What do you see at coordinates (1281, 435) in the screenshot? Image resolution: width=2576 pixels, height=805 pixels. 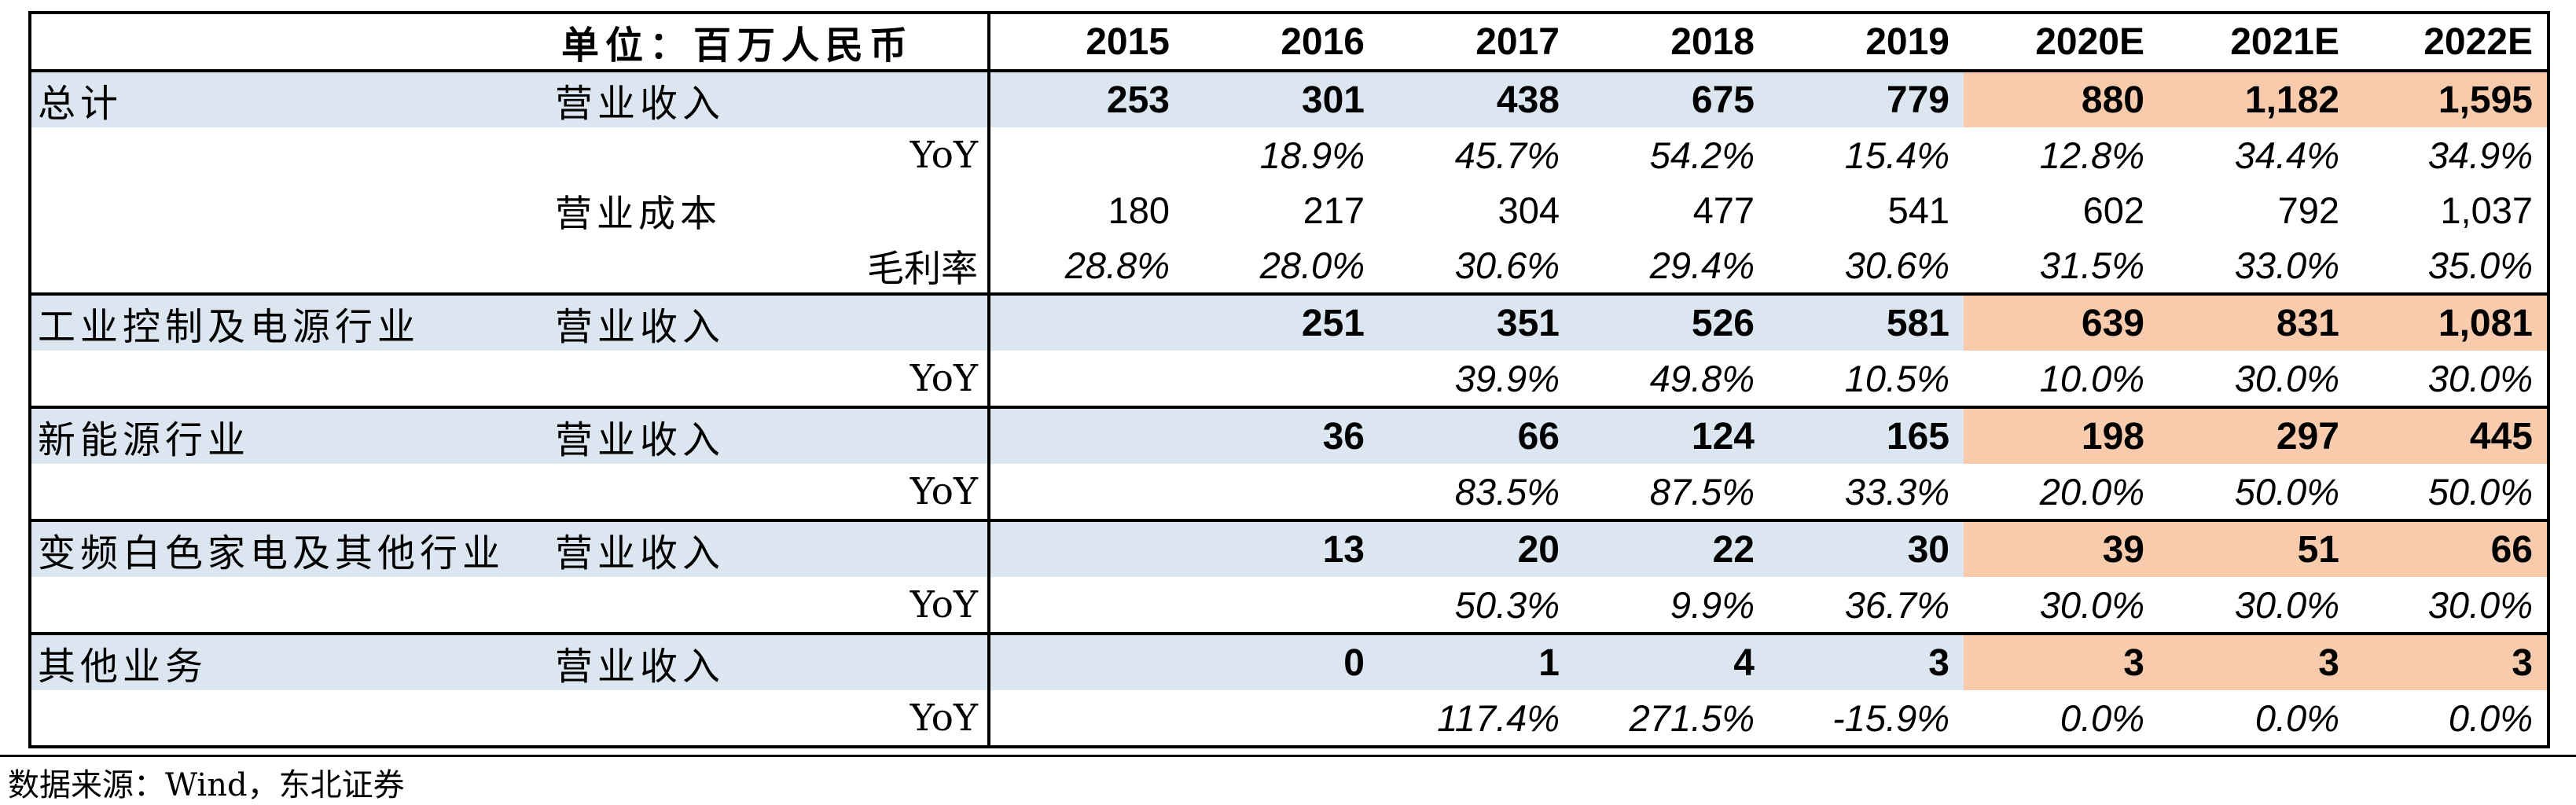 I see `value-cell: 36` at bounding box center [1281, 435].